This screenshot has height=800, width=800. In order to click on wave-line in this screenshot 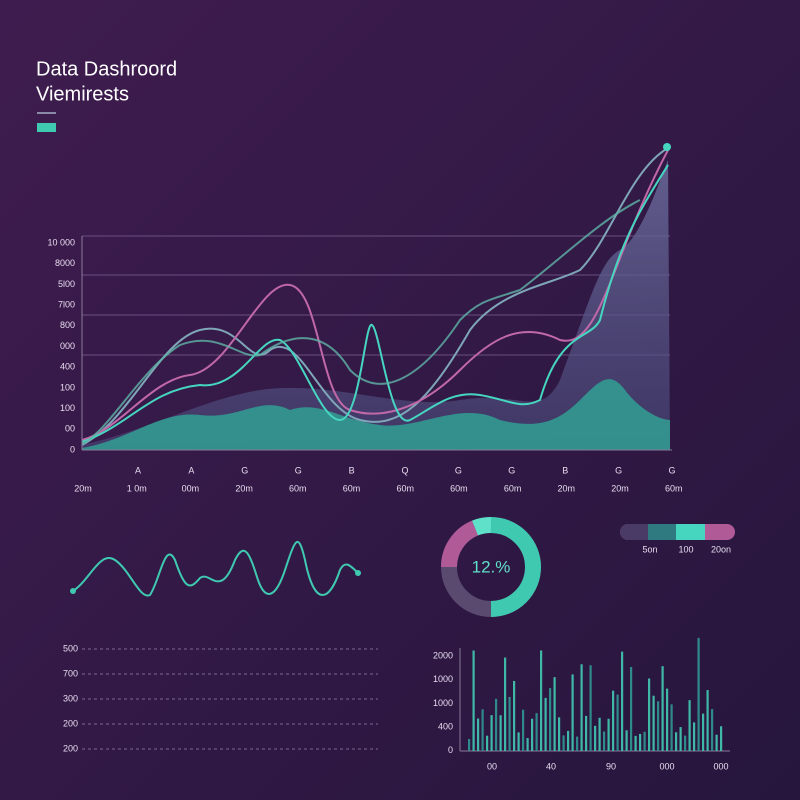, I will do `click(215, 568)`.